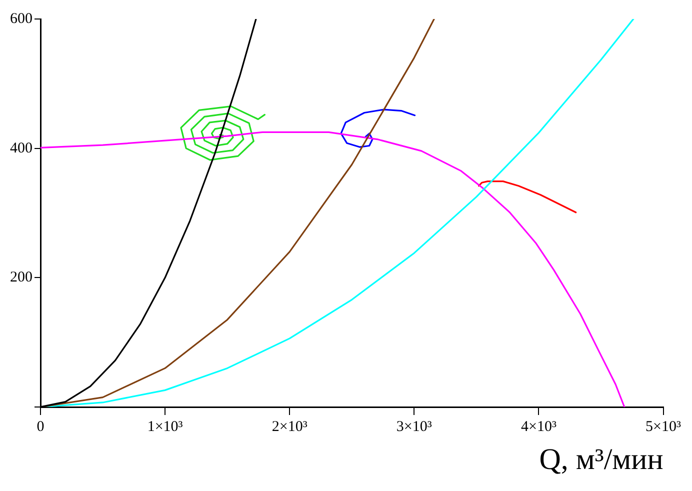 The width and height of the screenshot is (692, 491). I want to click on x-tick-label: 5×10³, so click(664, 426).